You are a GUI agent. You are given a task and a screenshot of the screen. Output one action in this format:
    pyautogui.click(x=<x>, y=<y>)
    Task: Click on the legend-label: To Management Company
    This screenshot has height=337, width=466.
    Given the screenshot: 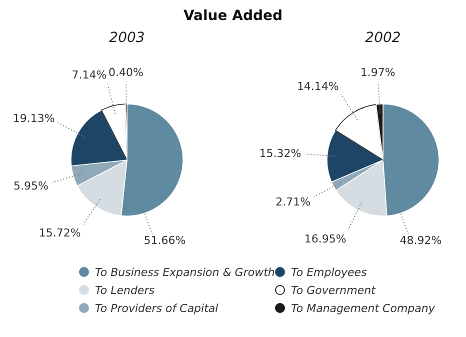 What is the action you would take?
    pyautogui.click(x=363, y=308)
    